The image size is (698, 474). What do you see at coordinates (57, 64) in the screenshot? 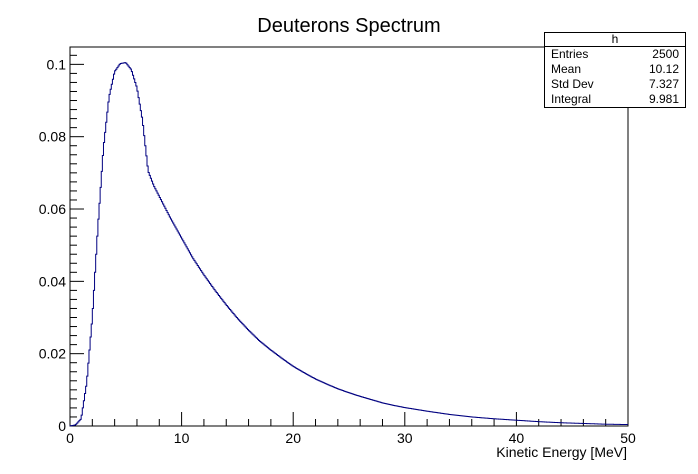
I see `y-tick-label: 0.1` at bounding box center [57, 64].